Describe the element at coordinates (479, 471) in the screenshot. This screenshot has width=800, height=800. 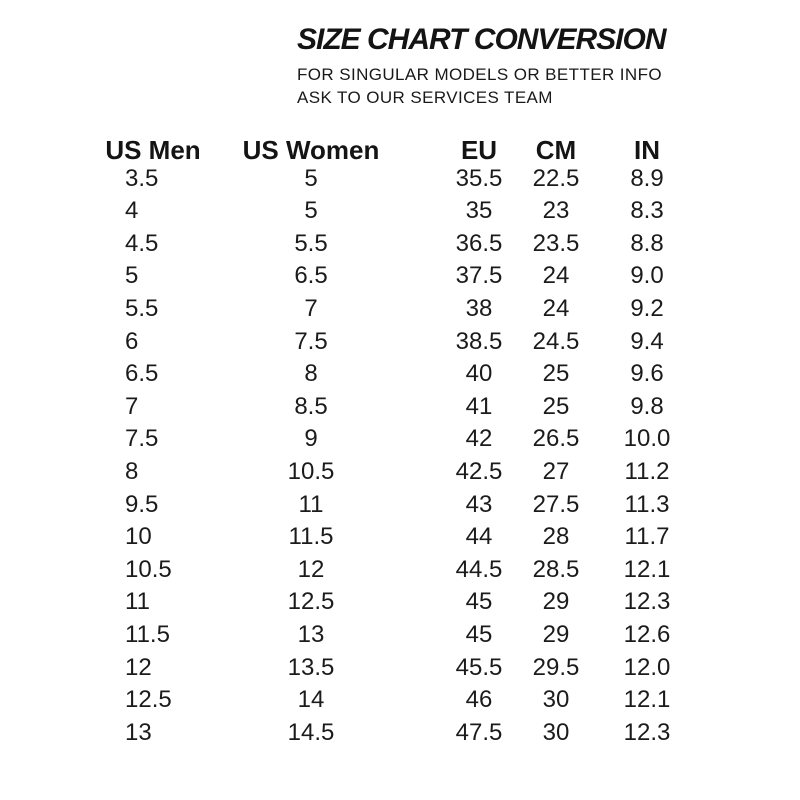
I see `table-cell: 42.5` at that location.